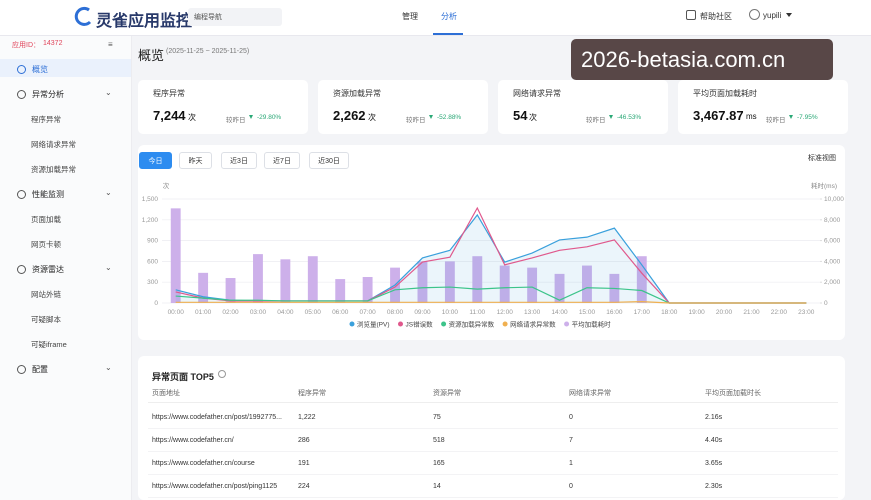 Image resolution: width=871 pixels, height=500 pixels. I want to click on table-cell: 0, so click(571, 486).